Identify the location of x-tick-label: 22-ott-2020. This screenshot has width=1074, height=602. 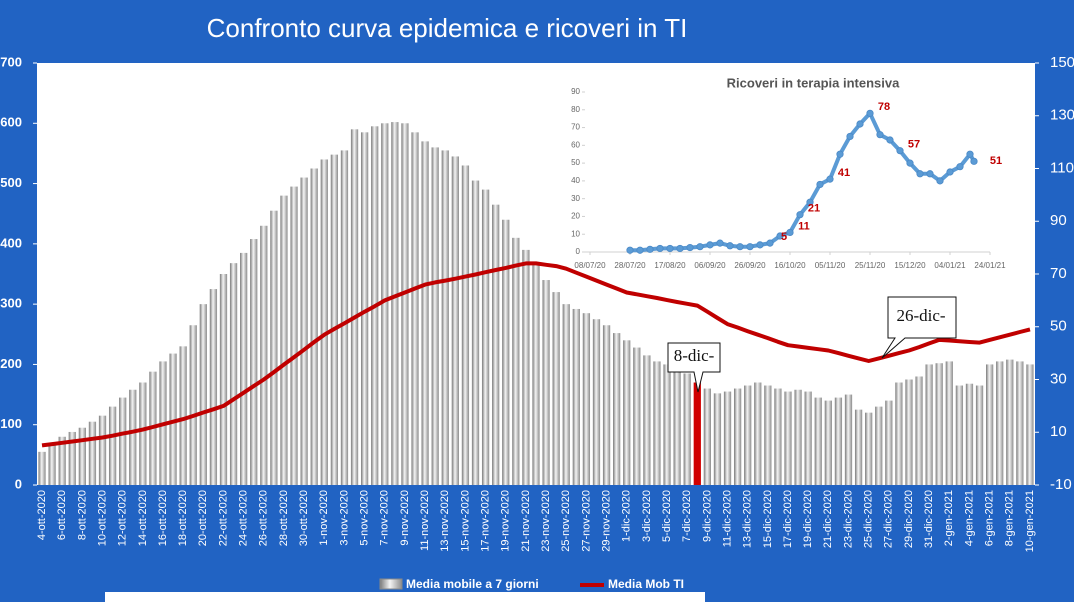
(223, 518).